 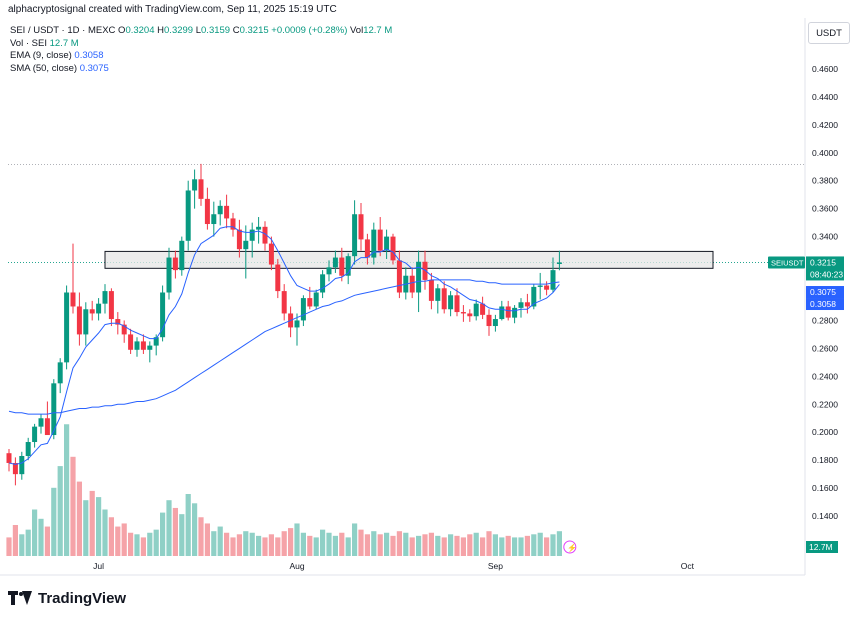 I want to click on price-tick-label: 0.2400, so click(x=825, y=376).